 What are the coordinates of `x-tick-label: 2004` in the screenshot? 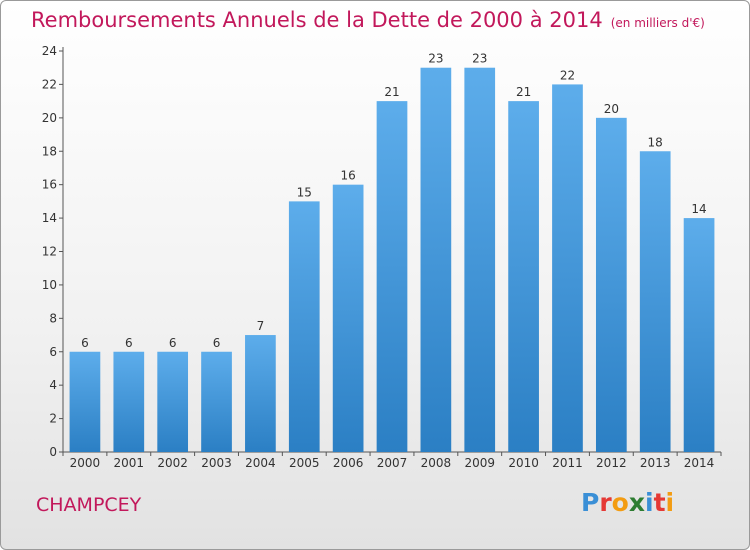 It's located at (260, 463).